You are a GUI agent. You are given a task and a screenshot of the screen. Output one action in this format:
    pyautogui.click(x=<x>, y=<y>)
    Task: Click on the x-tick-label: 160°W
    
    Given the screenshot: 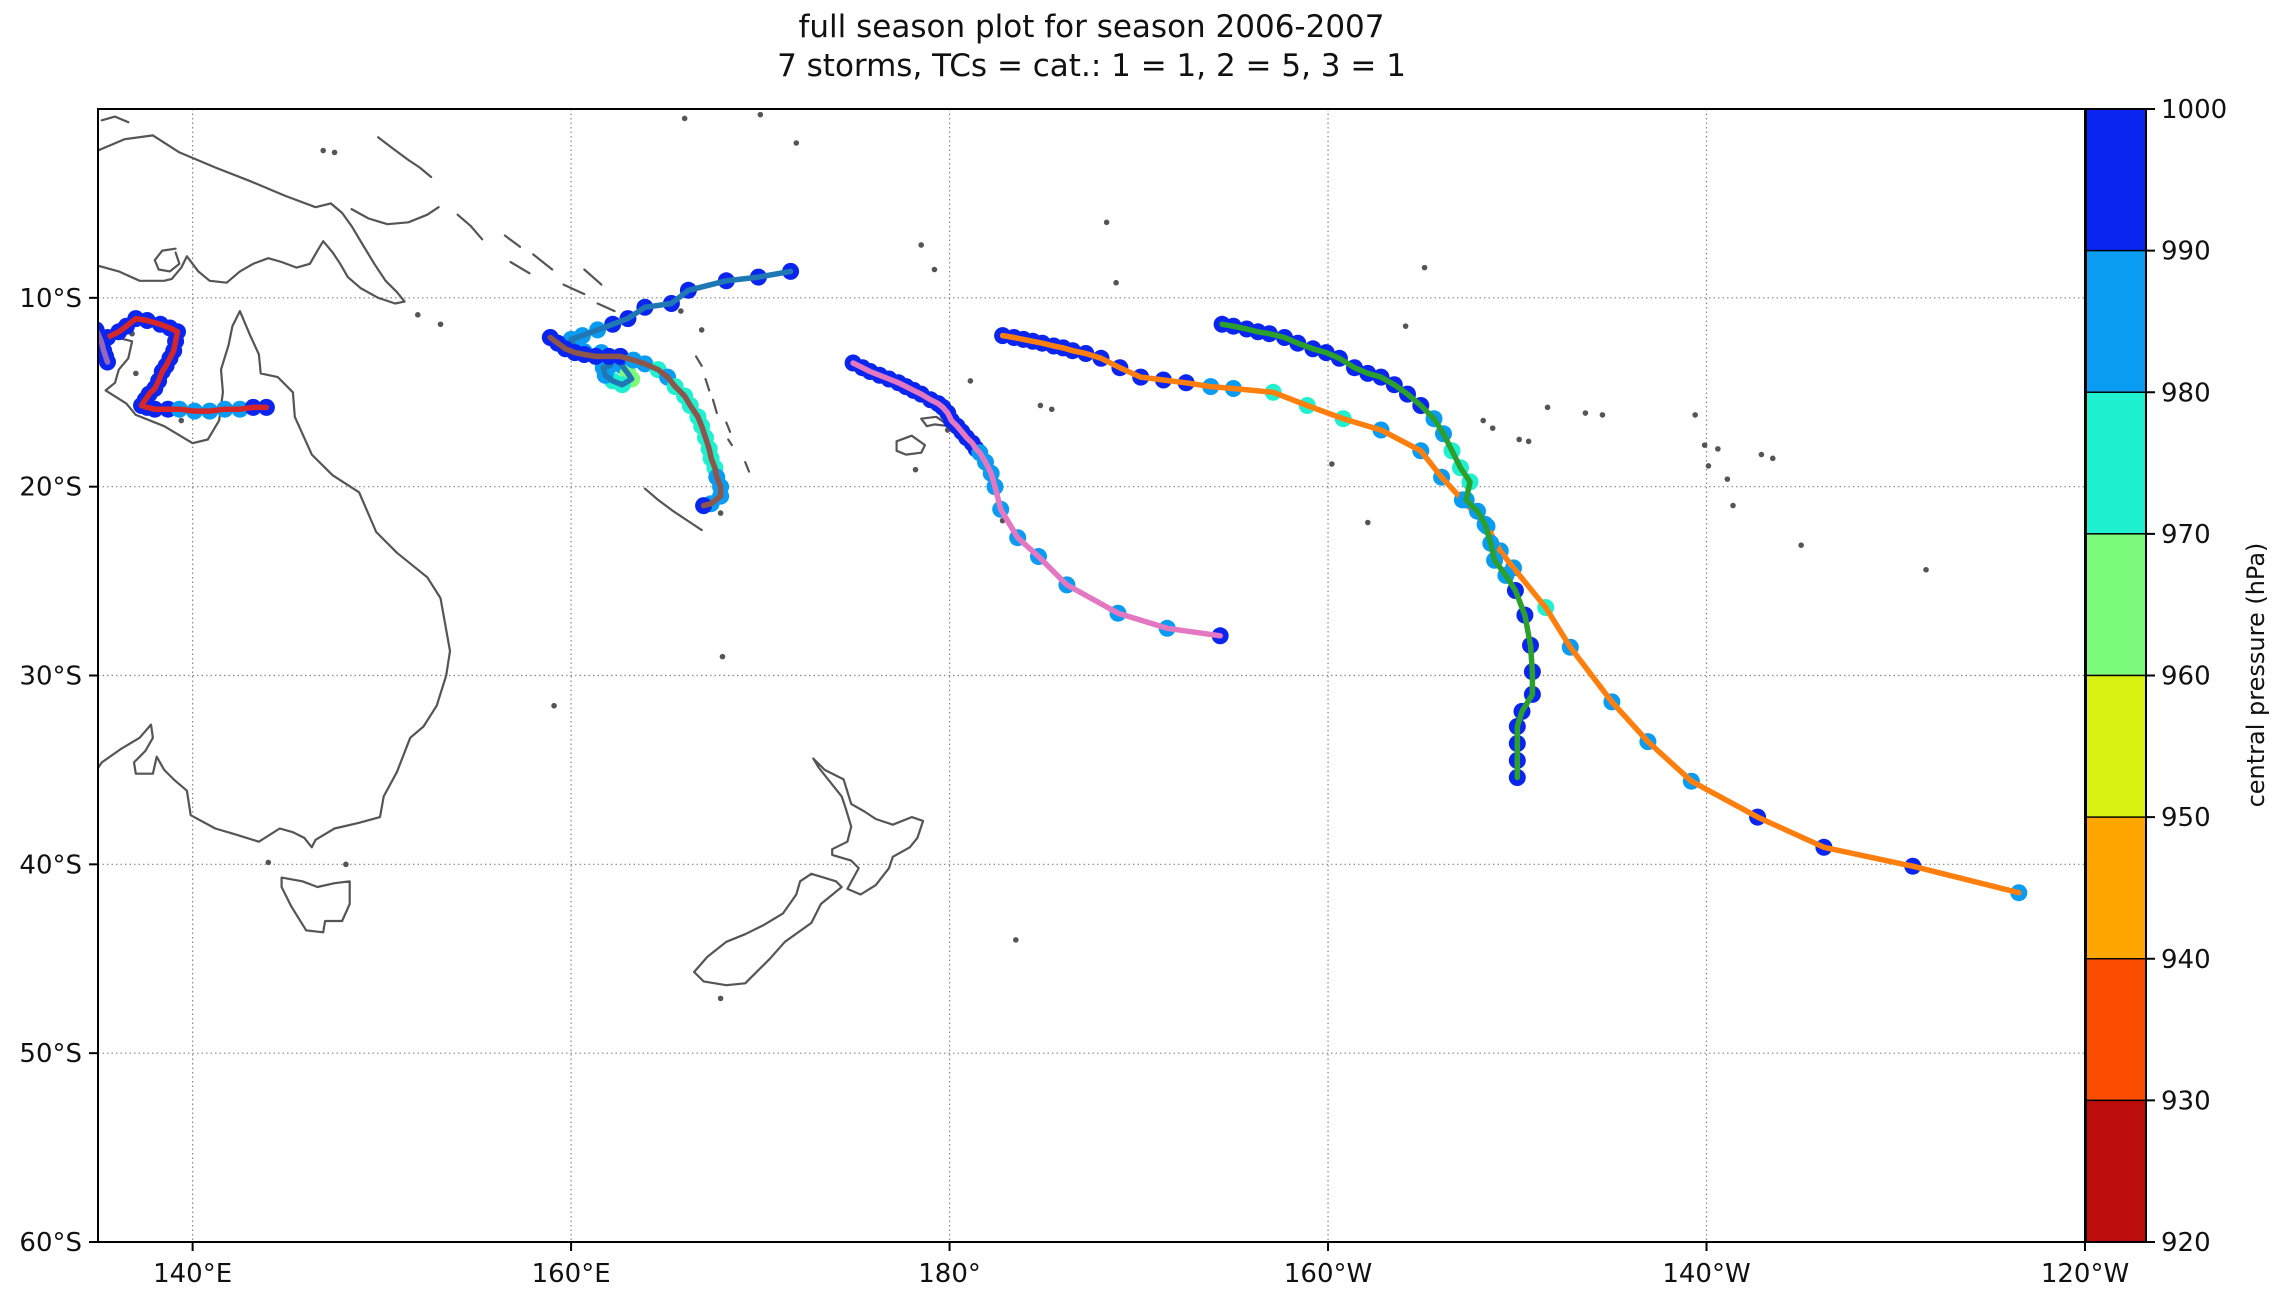 What is the action you would take?
    pyautogui.click(x=1328, y=1274)
    